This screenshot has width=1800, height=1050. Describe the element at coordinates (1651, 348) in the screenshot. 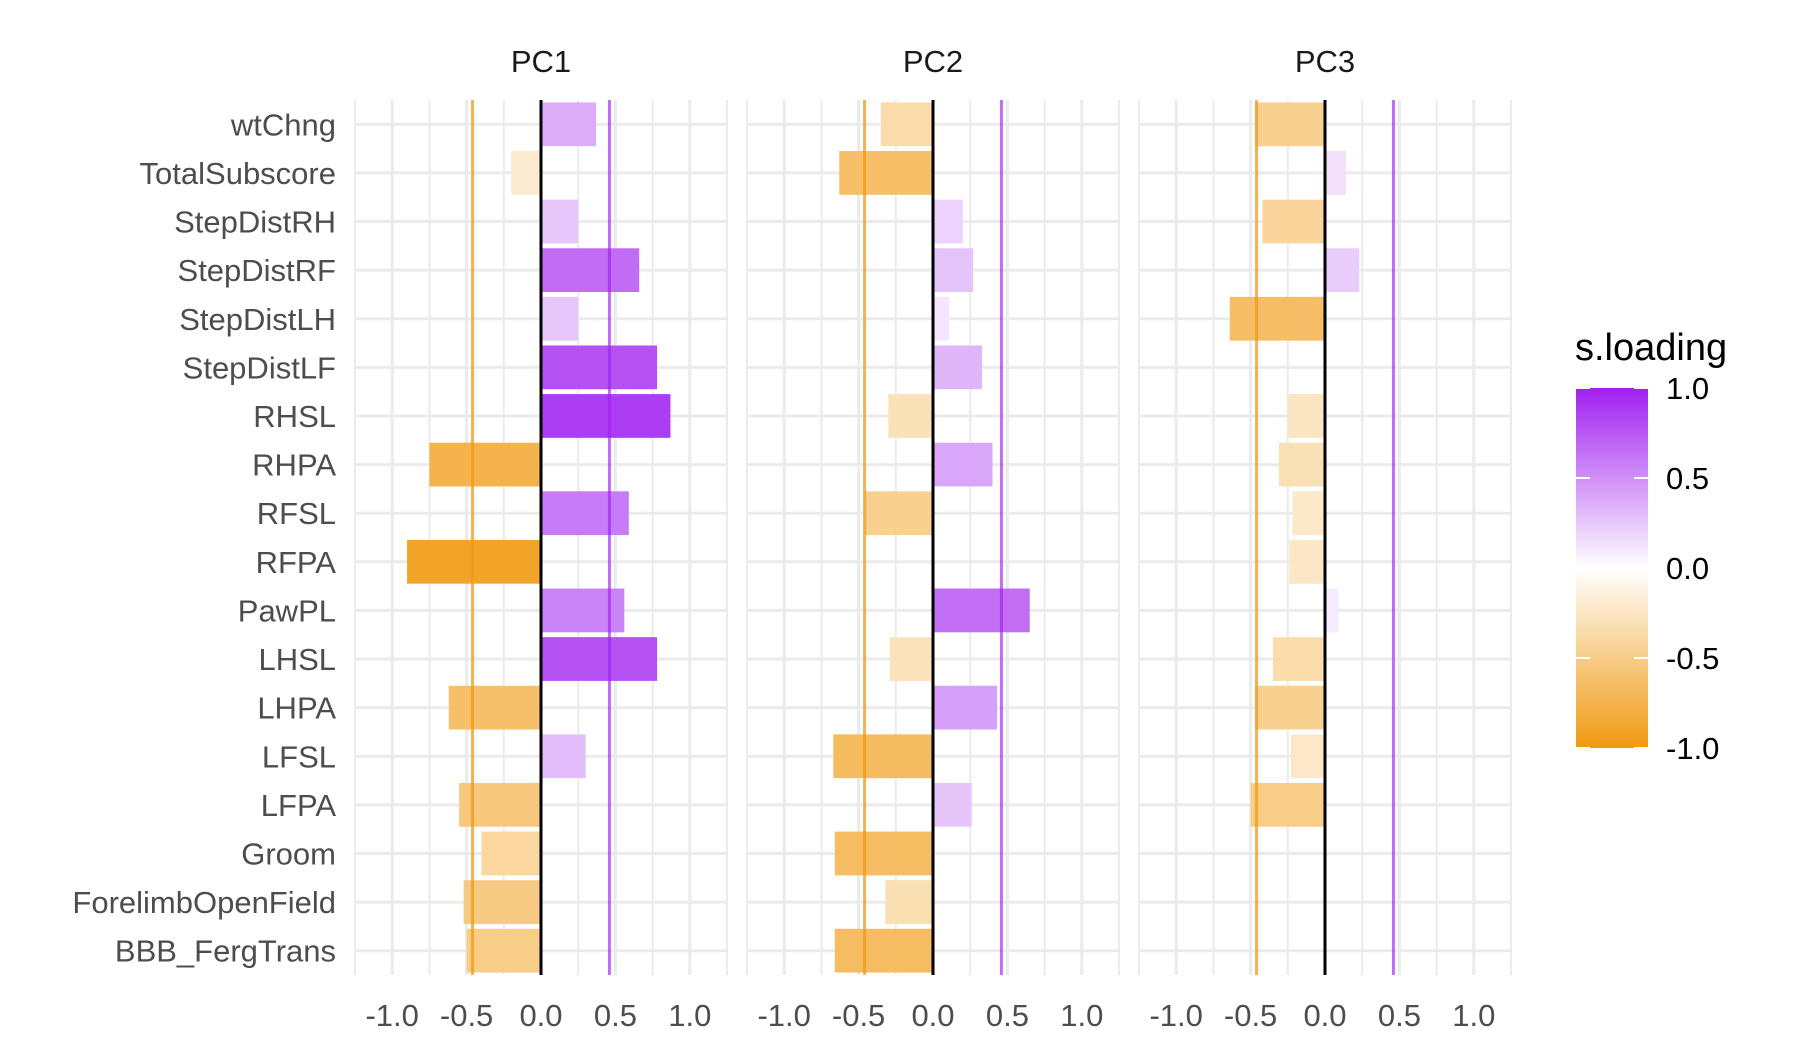

I see `legend-title: s.loading` at that location.